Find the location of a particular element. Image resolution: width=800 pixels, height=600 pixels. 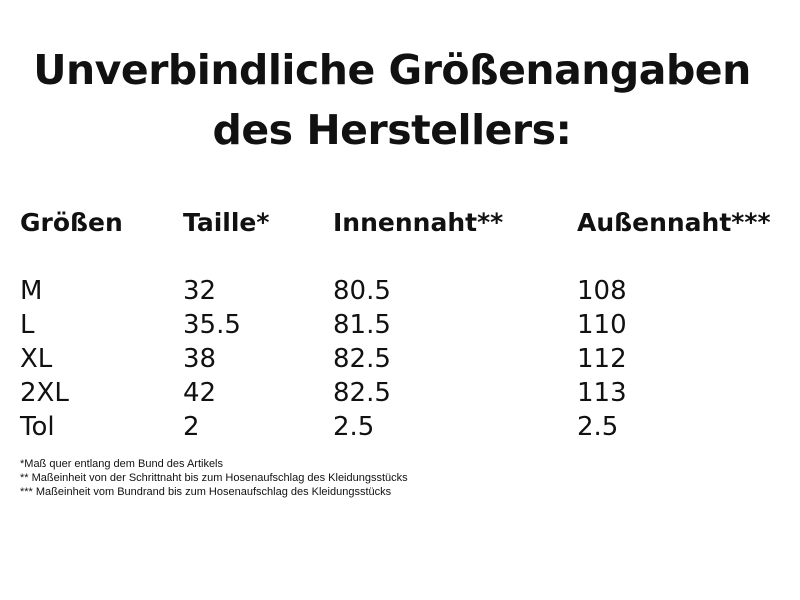

header-groessen: Größen is located at coordinates (71, 222).